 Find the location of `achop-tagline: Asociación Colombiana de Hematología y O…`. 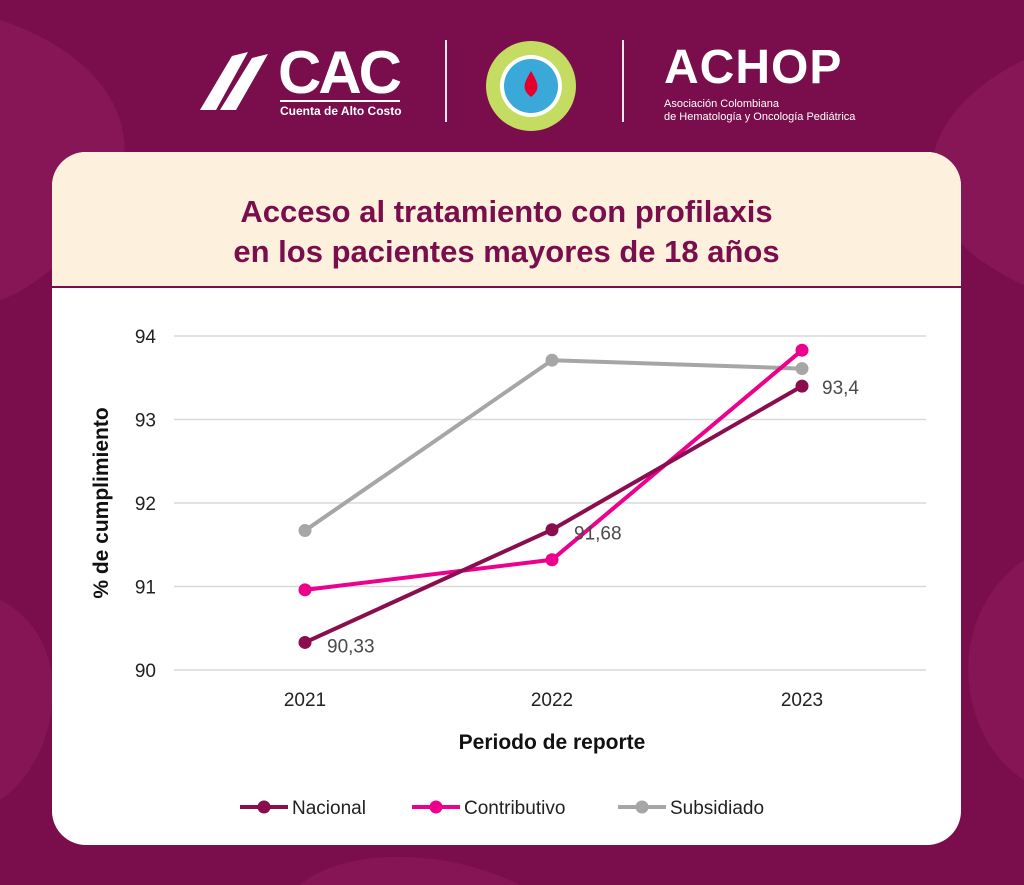

achop-tagline: Asociación Colombiana de Hematología y O… is located at coordinates (759, 111).